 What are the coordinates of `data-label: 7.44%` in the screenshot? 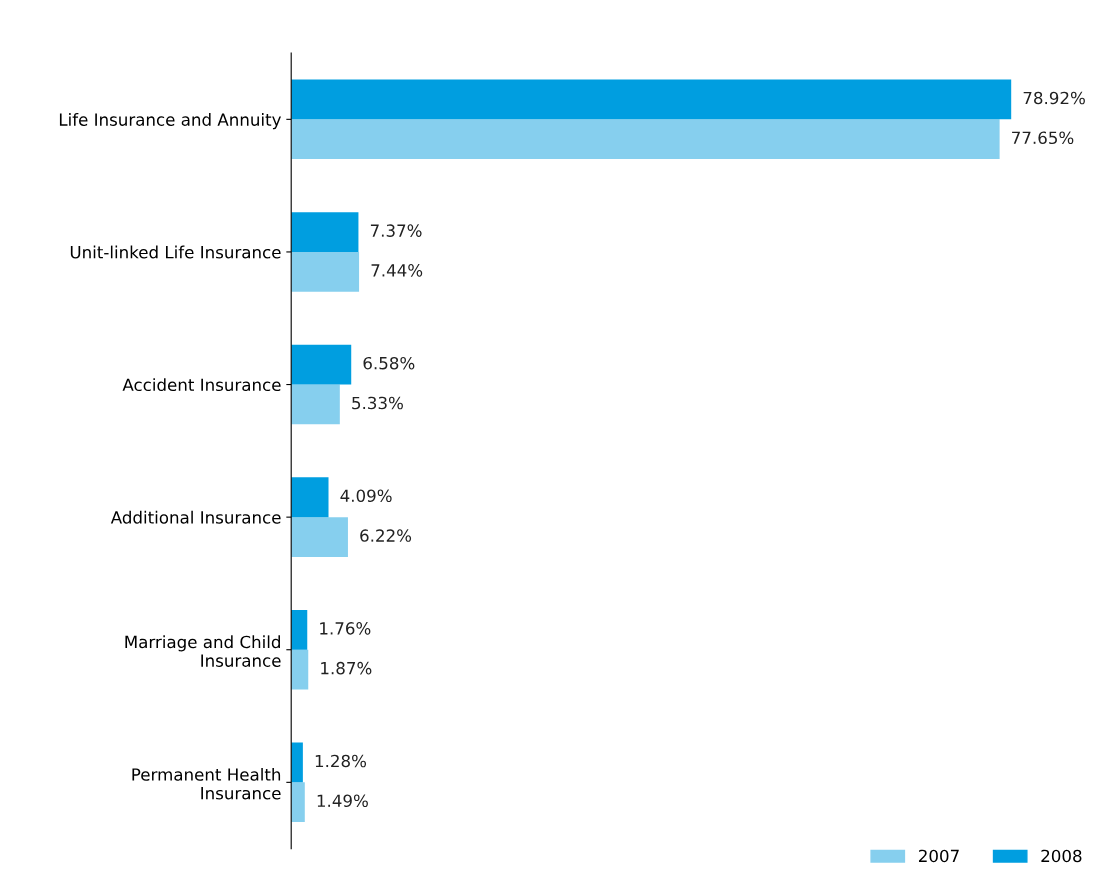 It's located at (397, 270).